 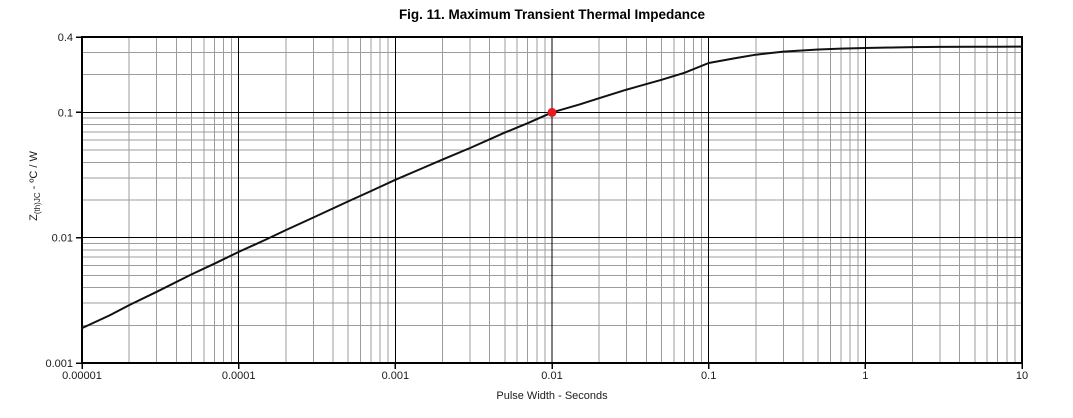 What do you see at coordinates (59, 364) in the screenshot?
I see `y-tick-label: 0.001` at bounding box center [59, 364].